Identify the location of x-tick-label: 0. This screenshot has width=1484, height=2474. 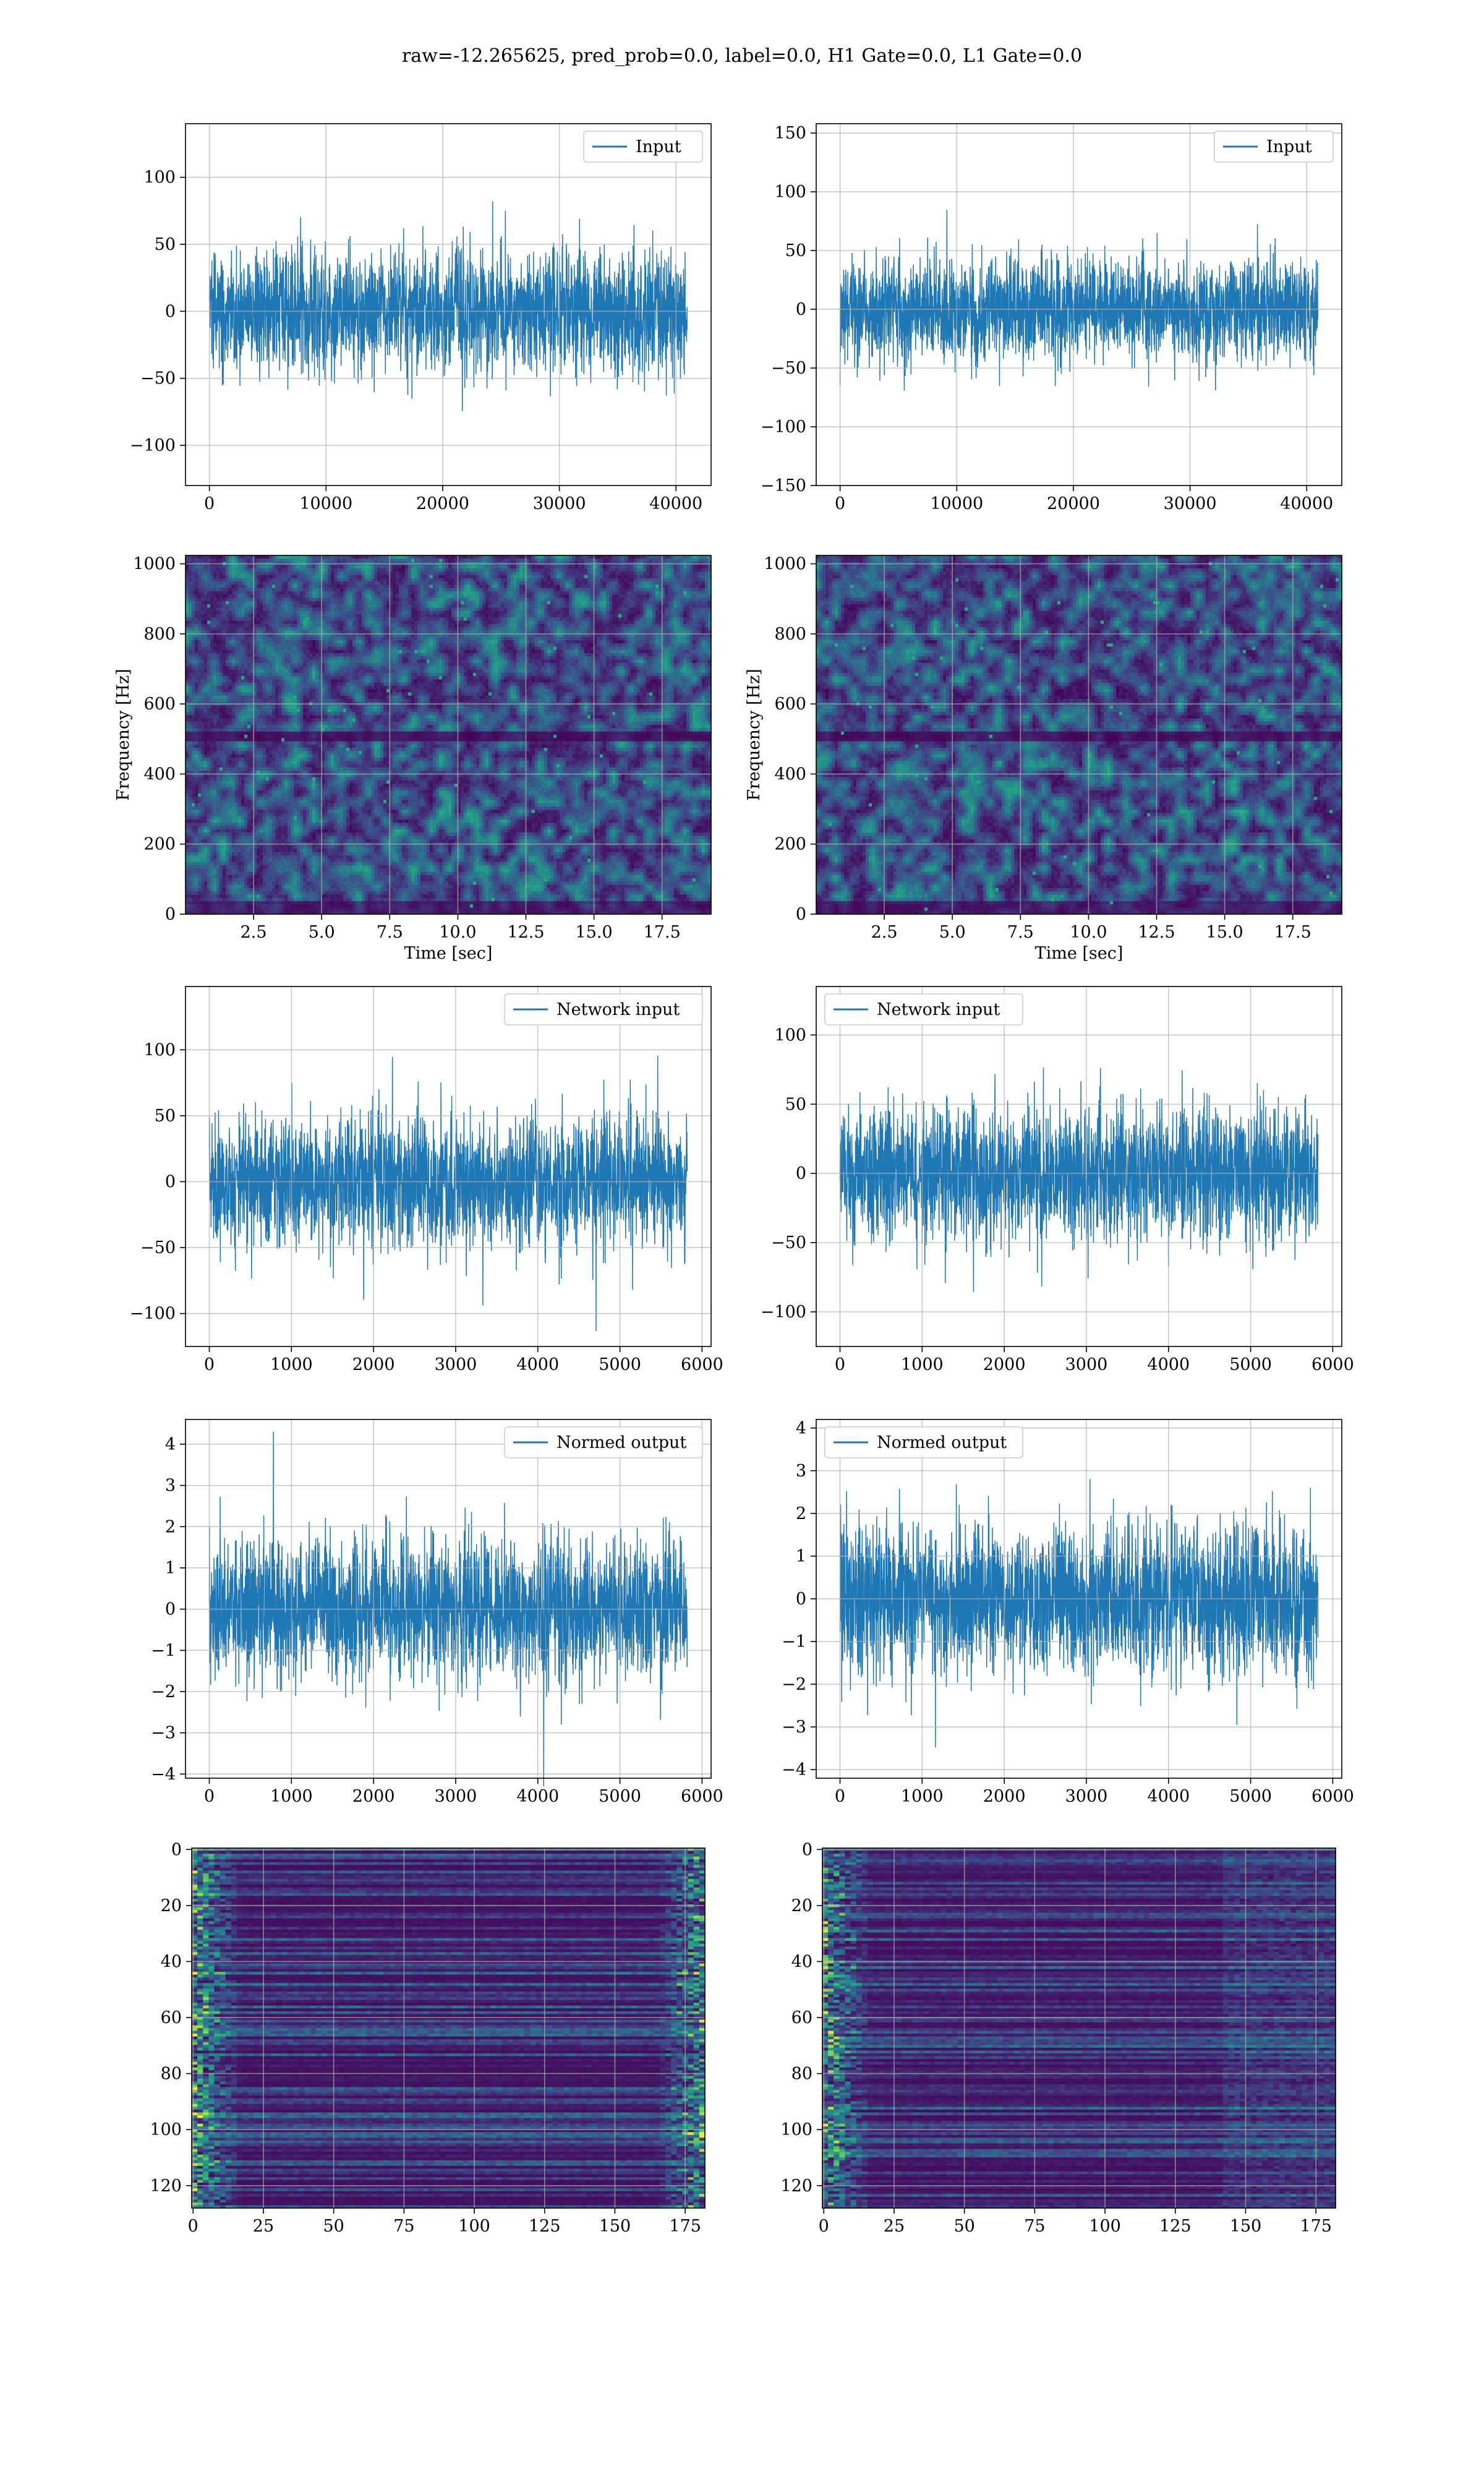
(840, 503).